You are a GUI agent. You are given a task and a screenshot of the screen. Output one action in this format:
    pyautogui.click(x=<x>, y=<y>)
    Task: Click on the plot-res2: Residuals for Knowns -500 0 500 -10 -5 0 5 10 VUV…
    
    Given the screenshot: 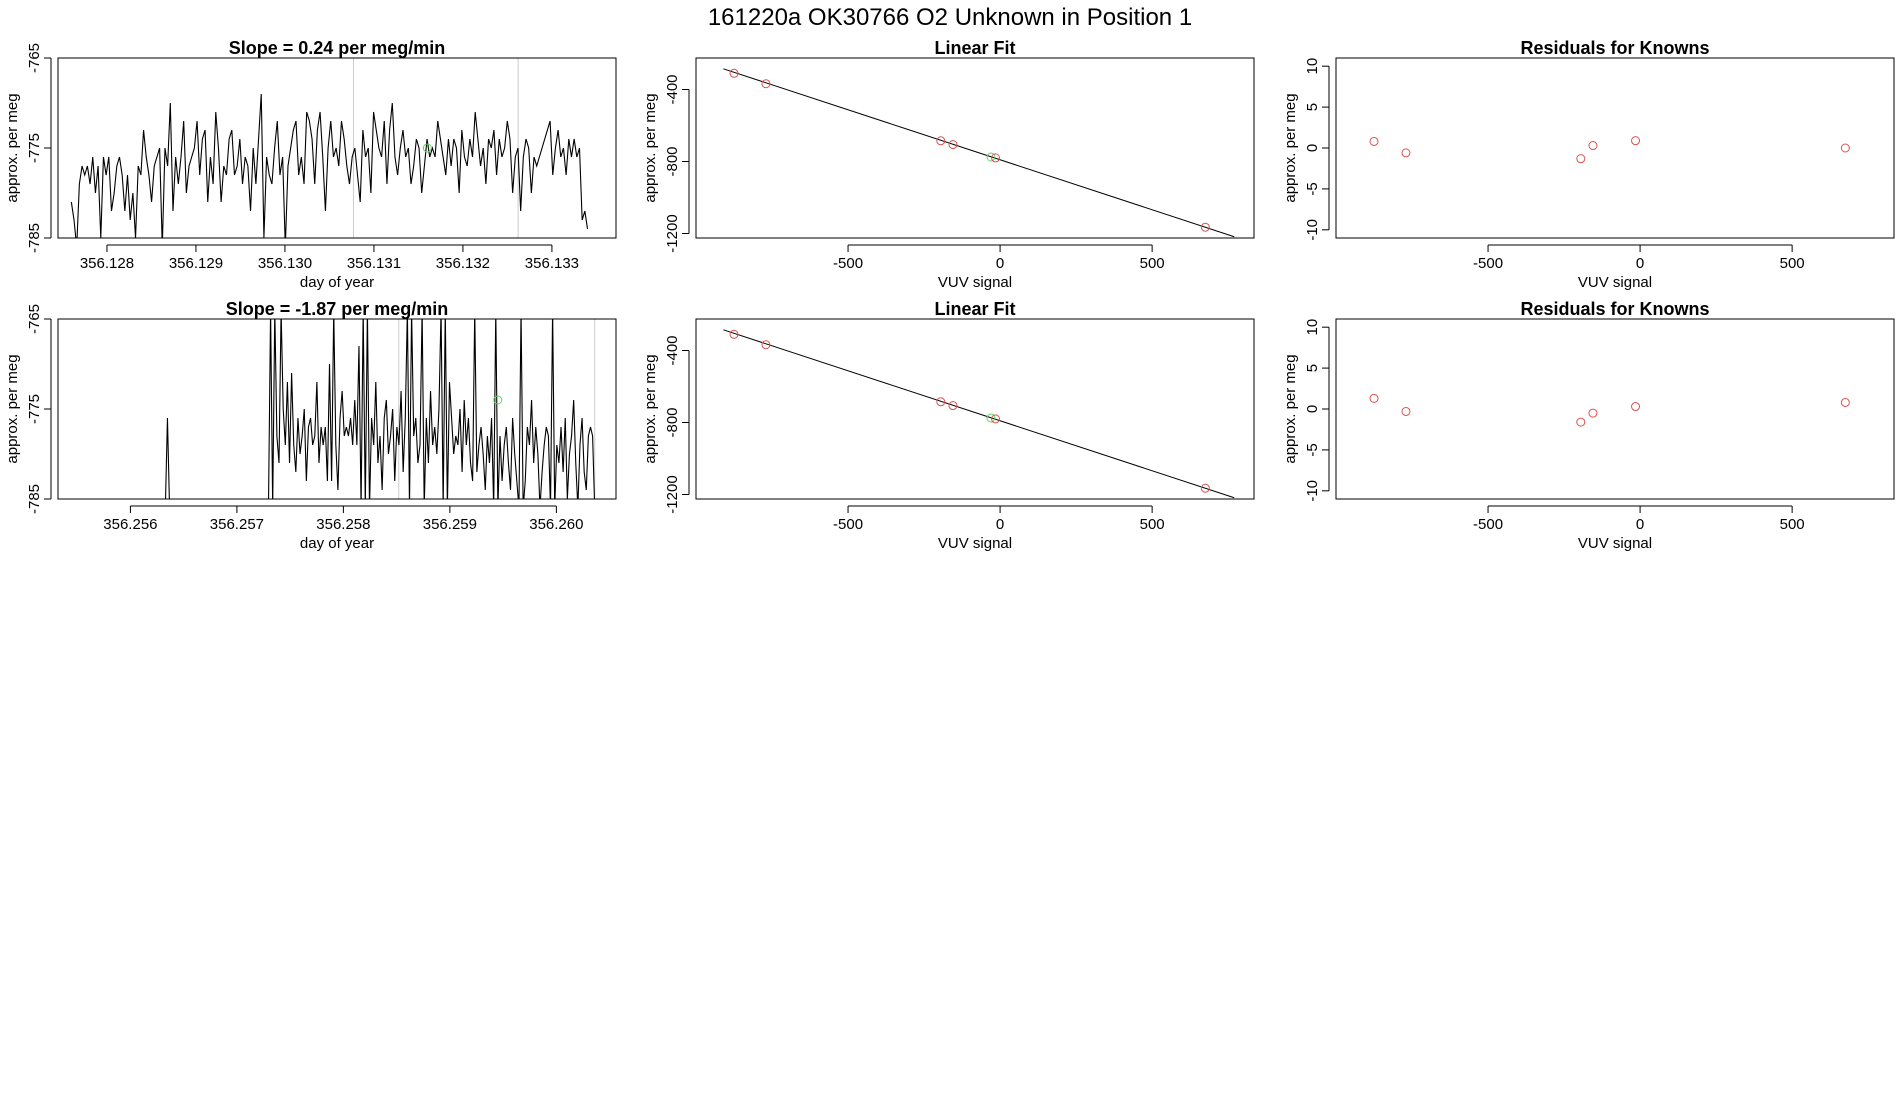 What is the action you would take?
    pyautogui.click(x=1588, y=425)
    